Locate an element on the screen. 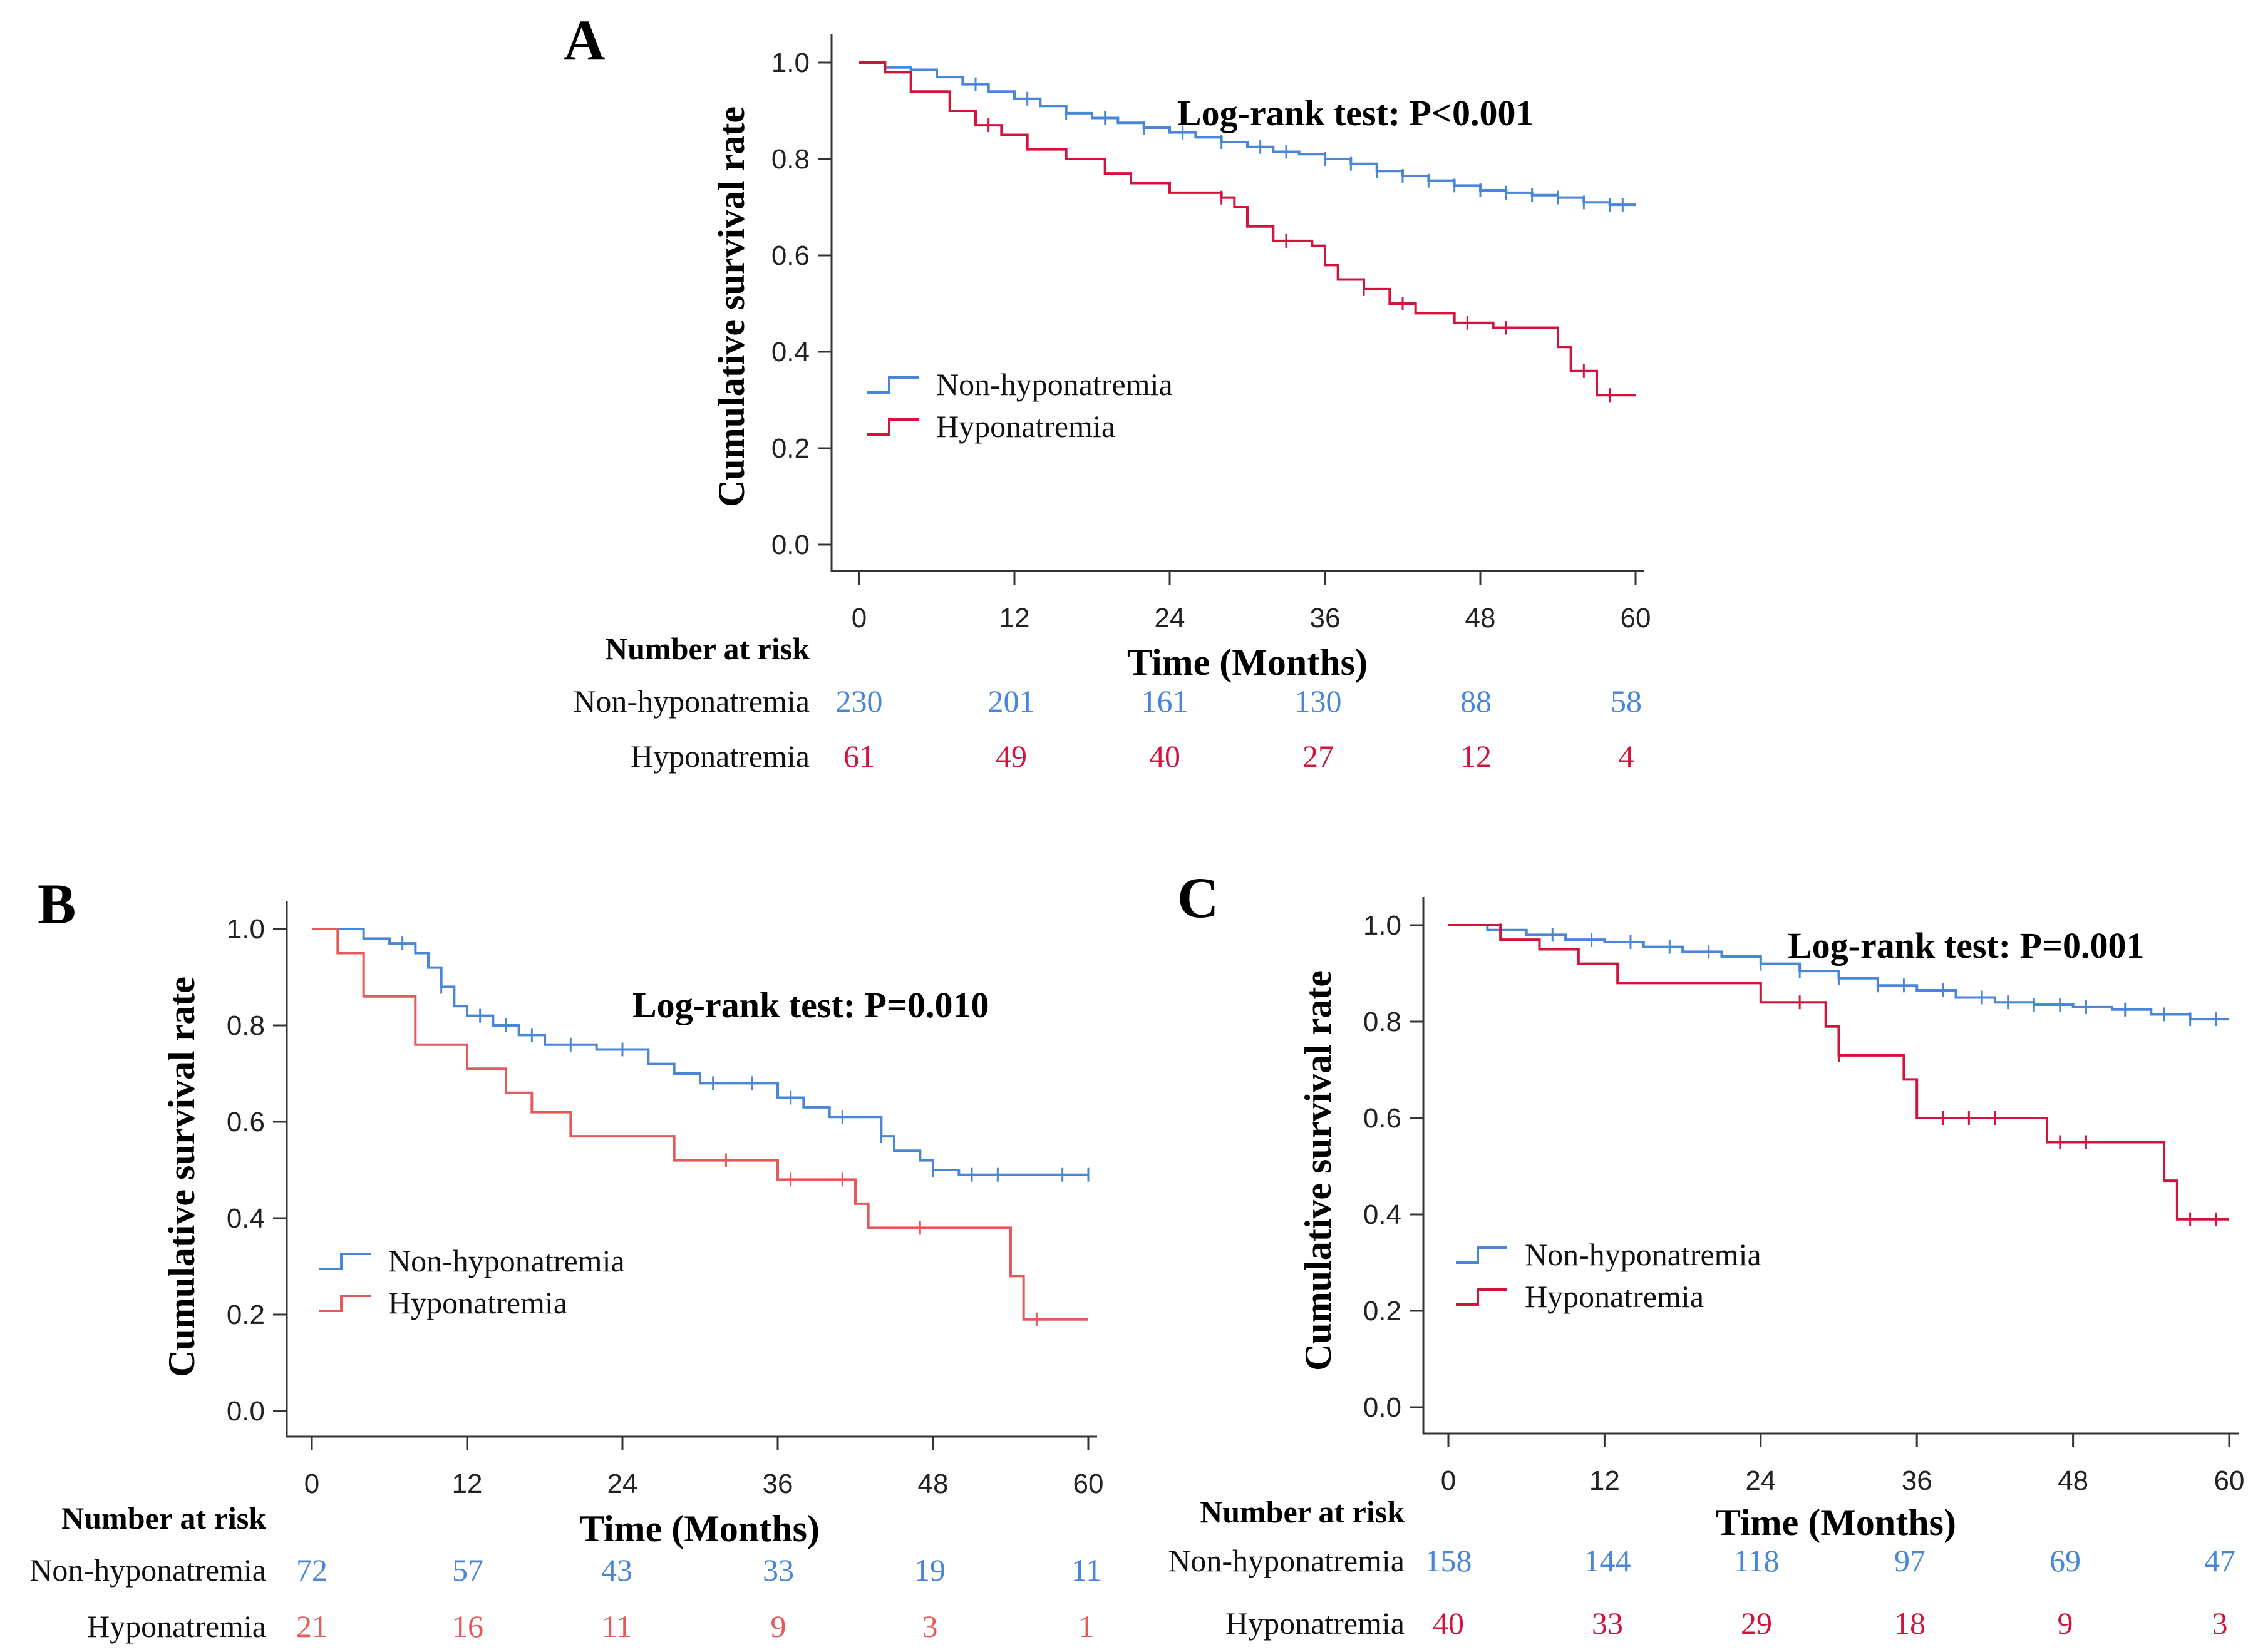 This screenshot has height=1652, width=2248. risk-count: 72 is located at coordinates (311, 1570).